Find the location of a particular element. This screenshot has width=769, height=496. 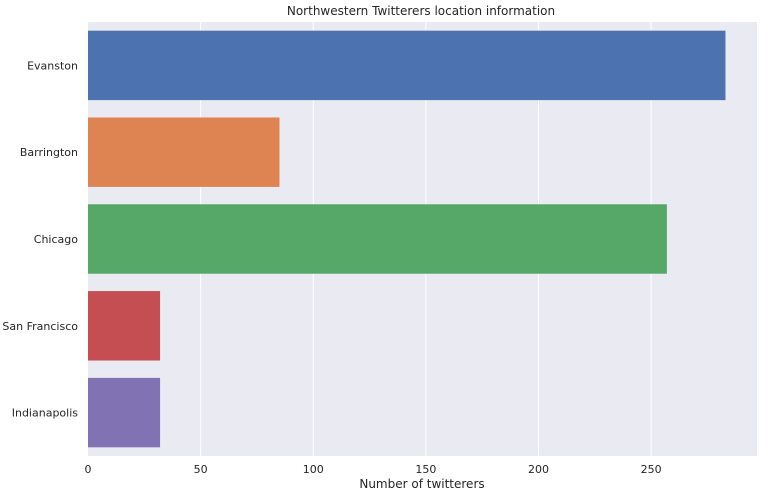

x-tick-labels: 0 50 100 150 200 250 is located at coordinates (373, 469).